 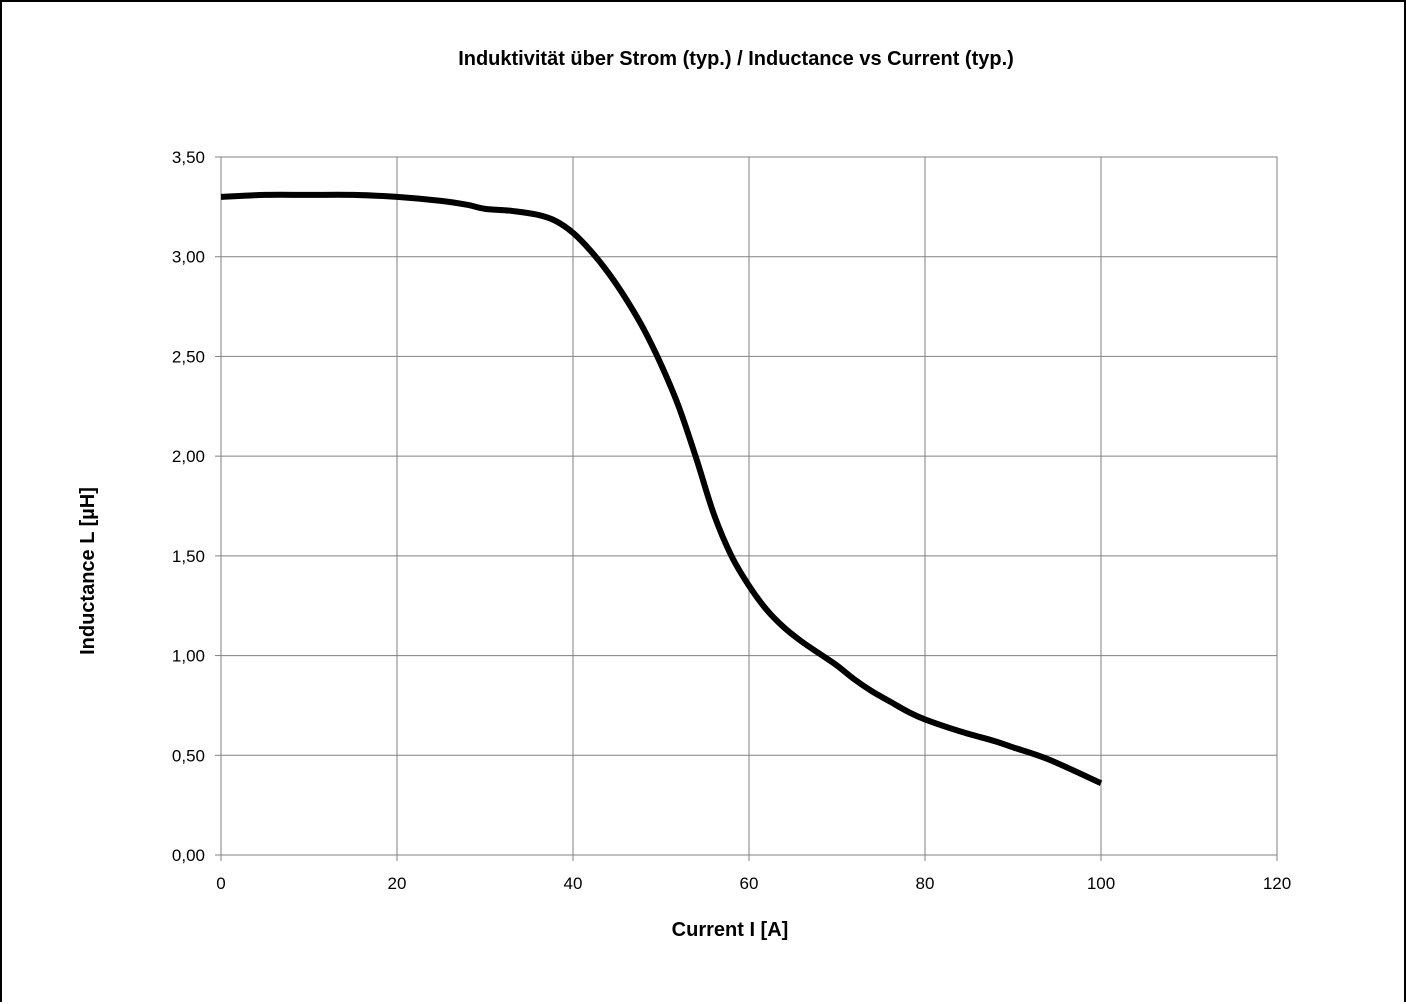 I want to click on y-tick-label: 2,50, so click(x=188, y=356).